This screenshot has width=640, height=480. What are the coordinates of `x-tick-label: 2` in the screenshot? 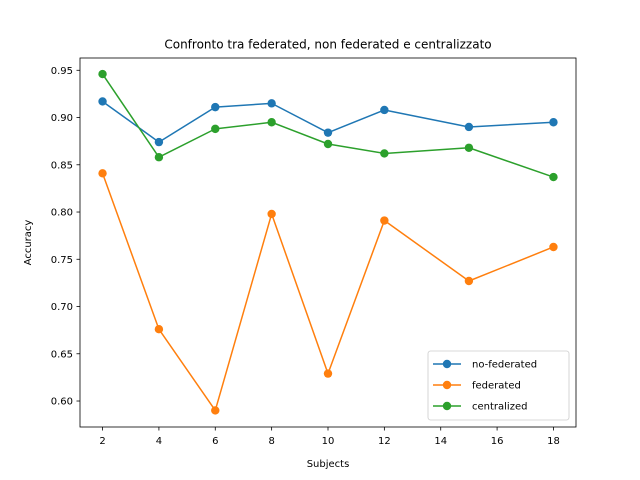 It's located at (102, 441).